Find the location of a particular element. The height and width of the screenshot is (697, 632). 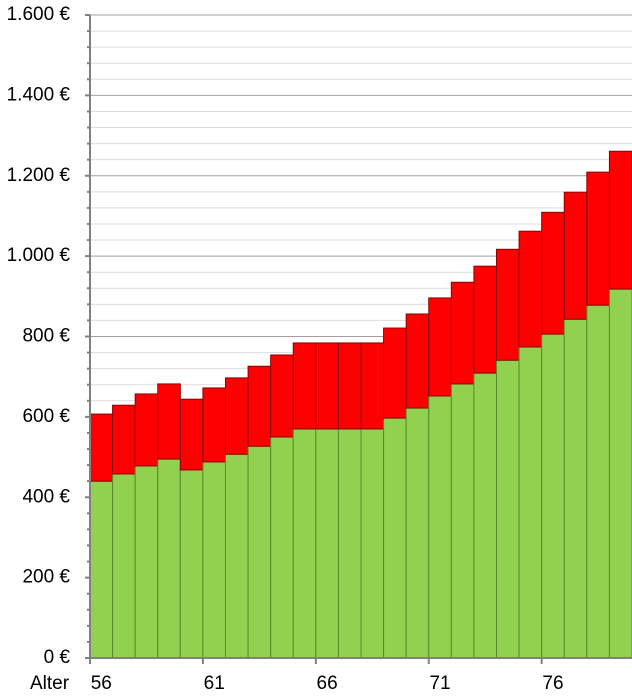

y-tick-label: 200 € is located at coordinates (46, 577).